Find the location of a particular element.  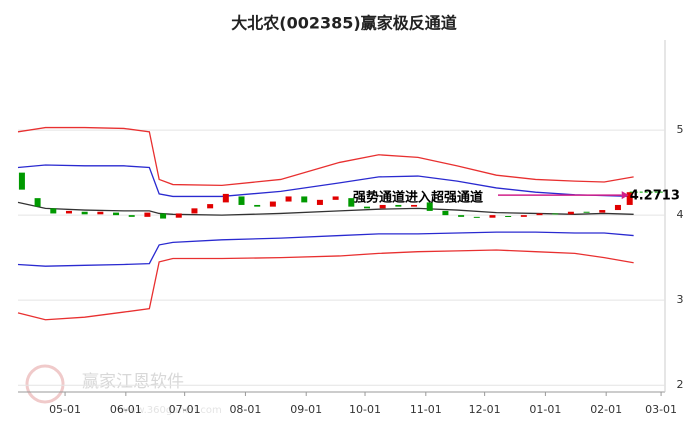

x-tick-label: 12-01 is located at coordinates (485, 409).